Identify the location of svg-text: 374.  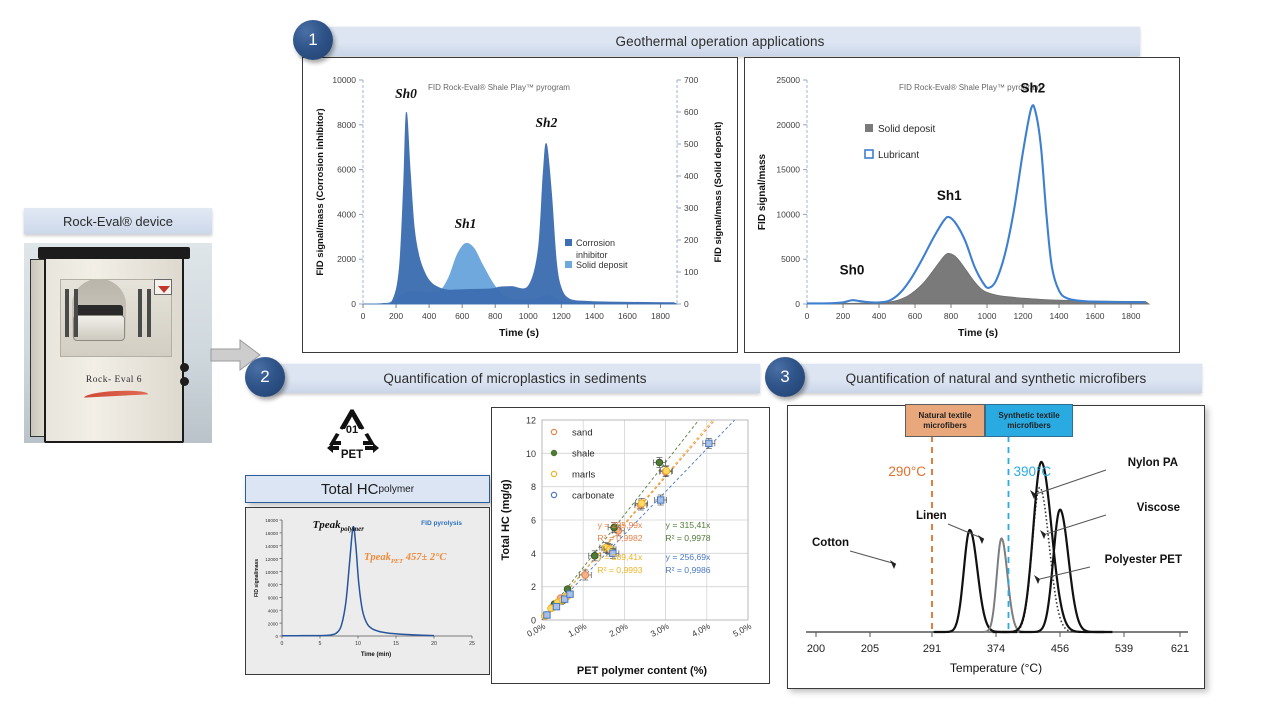
(996, 649).